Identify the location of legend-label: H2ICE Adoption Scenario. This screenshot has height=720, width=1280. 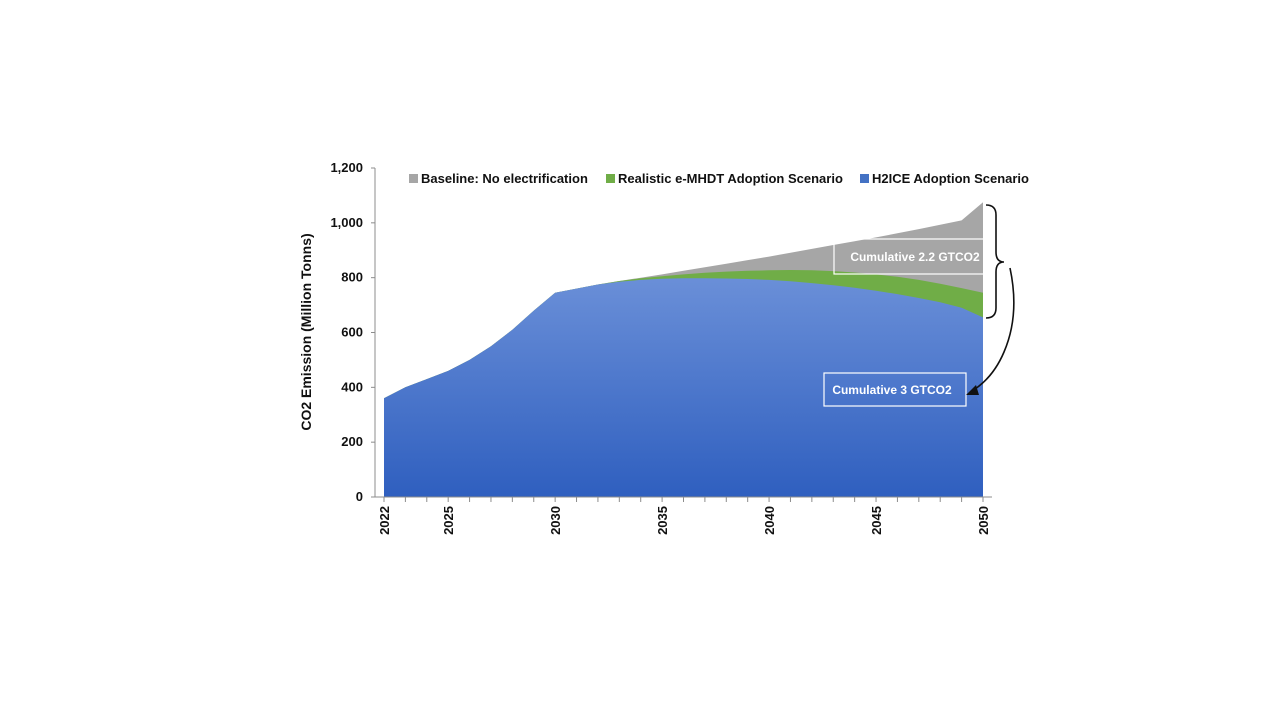
(950, 178).